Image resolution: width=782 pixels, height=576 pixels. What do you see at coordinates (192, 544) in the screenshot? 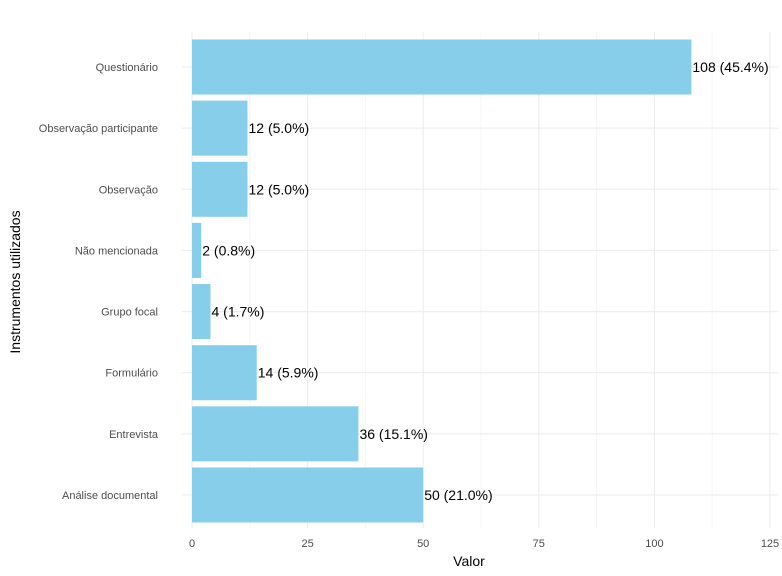
I see `x-tick-label: 0` at bounding box center [192, 544].